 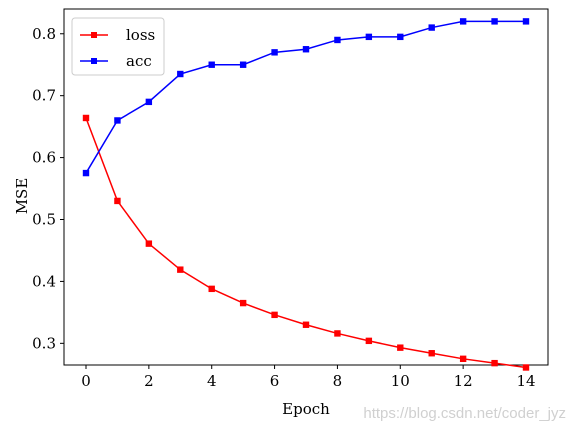 I want to click on y-tick-label: 0.7, so click(x=44, y=96).